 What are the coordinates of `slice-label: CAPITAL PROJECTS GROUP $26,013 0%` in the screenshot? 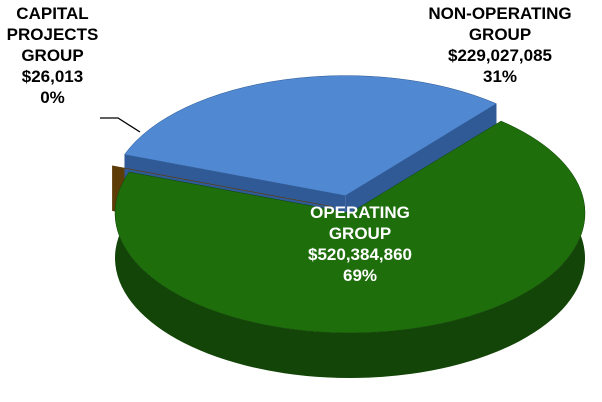 It's located at (52, 55).